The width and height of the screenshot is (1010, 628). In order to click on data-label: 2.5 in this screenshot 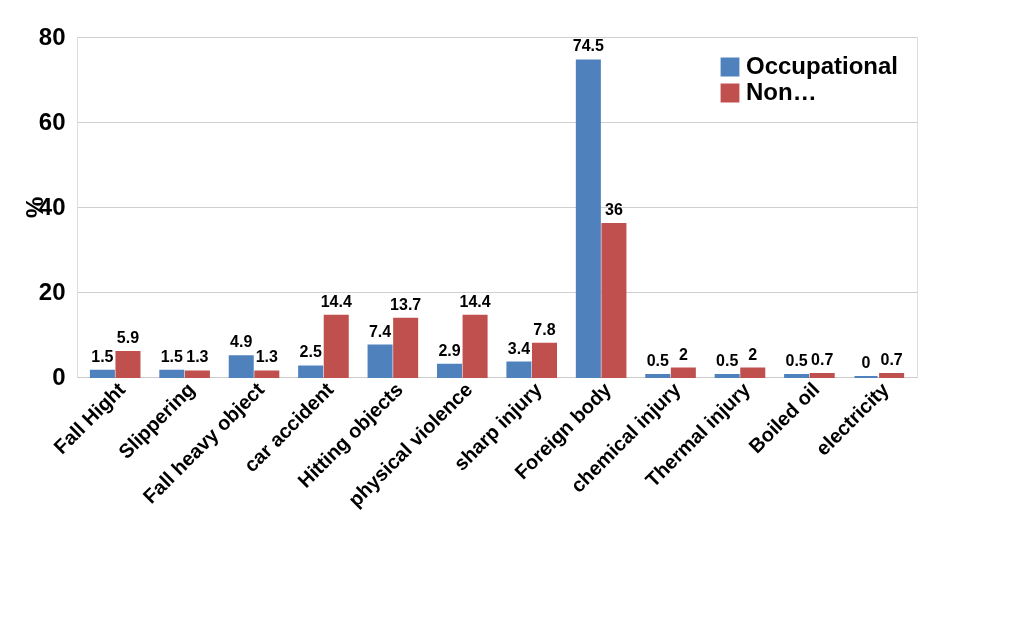, I will do `click(310, 352)`.